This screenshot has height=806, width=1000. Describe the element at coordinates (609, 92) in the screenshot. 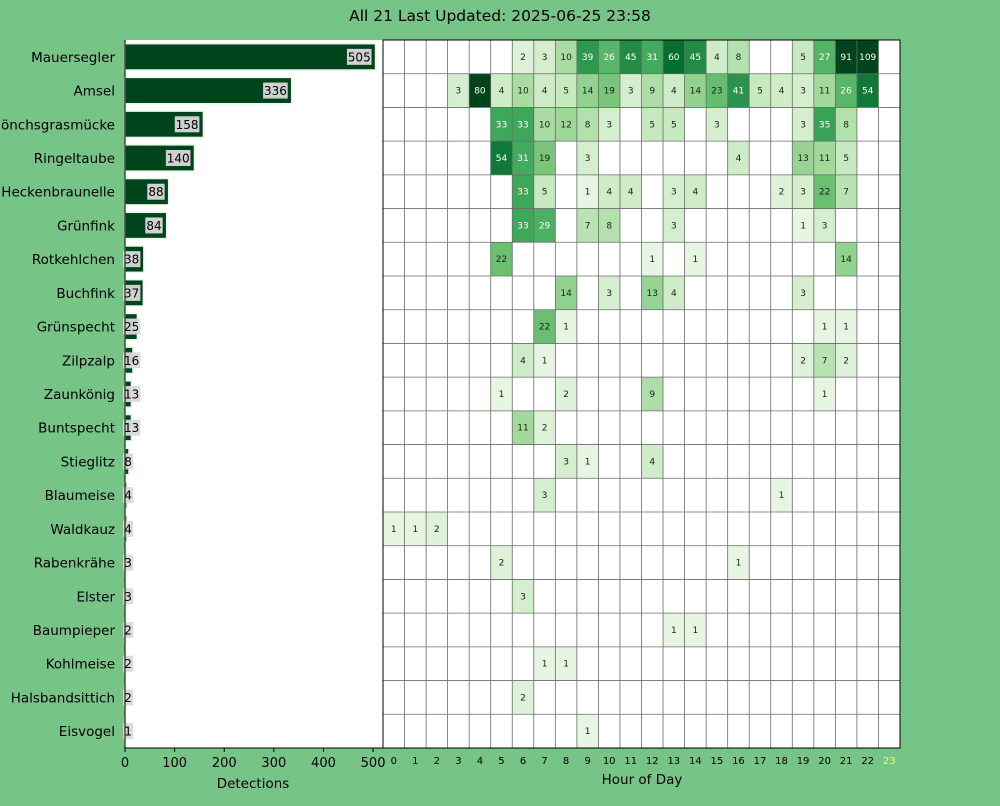

I see `heatmap-cell-value: 19` at that location.